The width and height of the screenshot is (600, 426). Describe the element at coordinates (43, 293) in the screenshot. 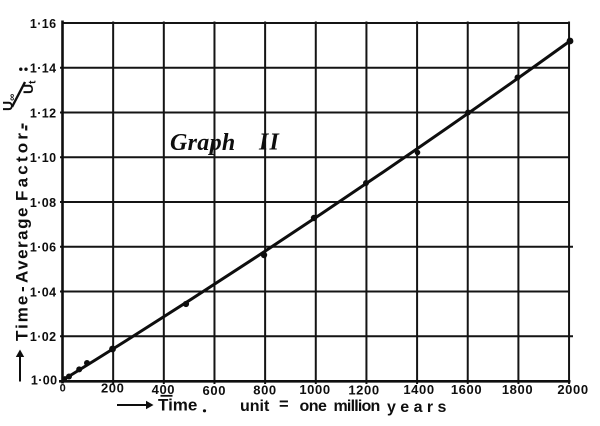

I see `svg-text: 1·04` at that location.